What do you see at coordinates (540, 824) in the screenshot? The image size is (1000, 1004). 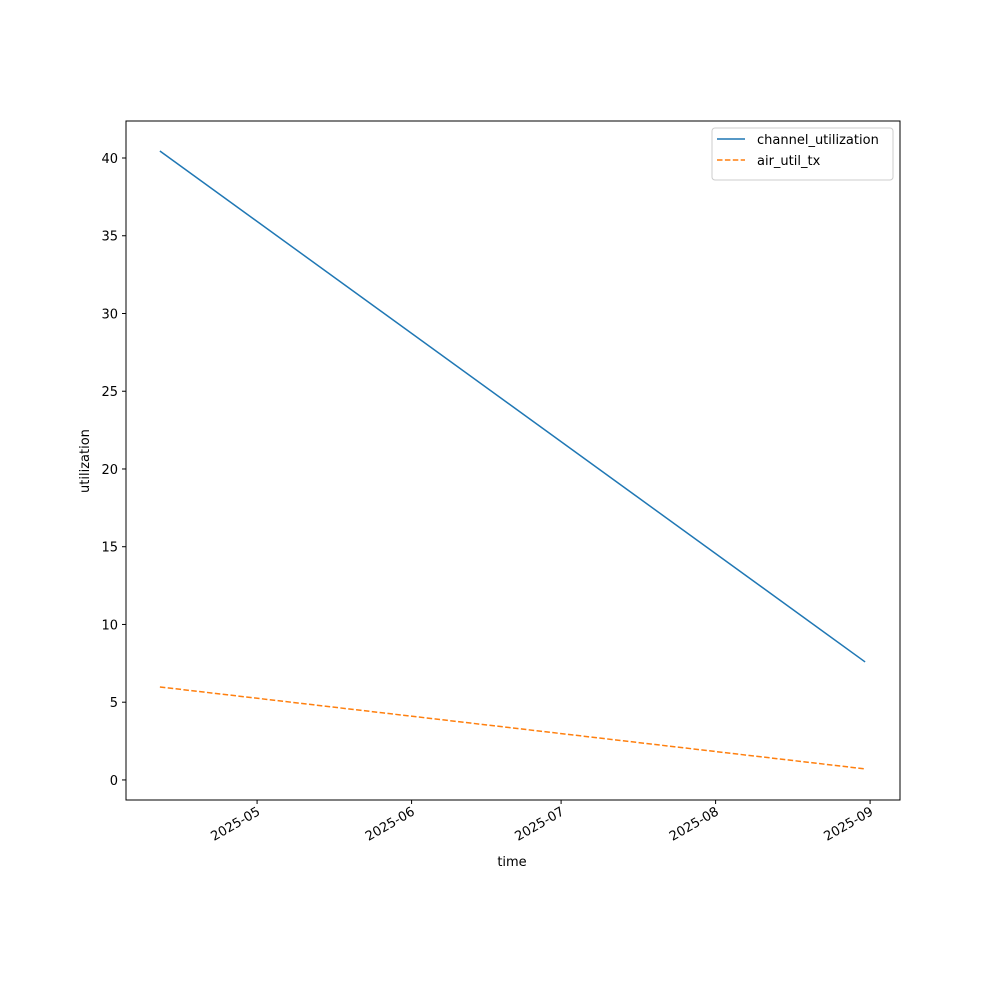 I see `x-tick-label: 2025-07` at bounding box center [540, 824].